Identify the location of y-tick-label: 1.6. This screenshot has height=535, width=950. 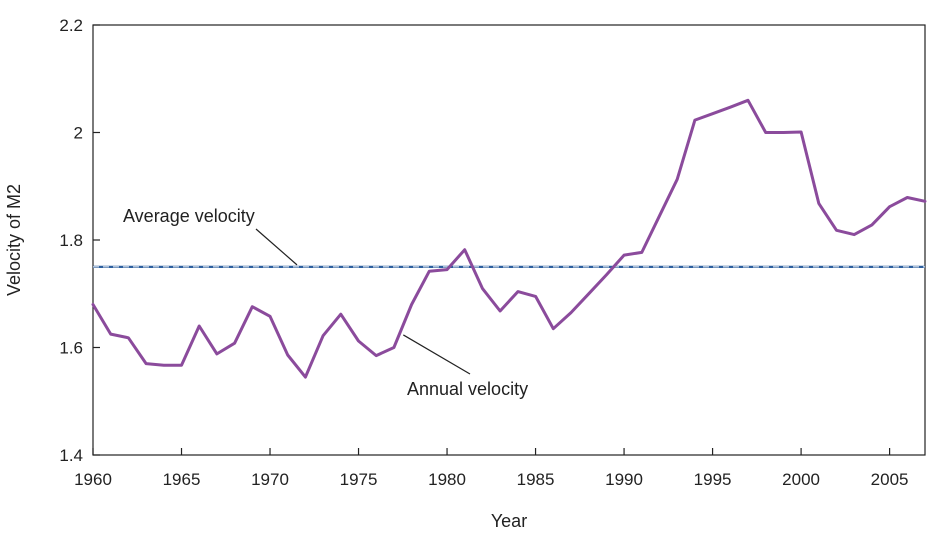
(71, 348).